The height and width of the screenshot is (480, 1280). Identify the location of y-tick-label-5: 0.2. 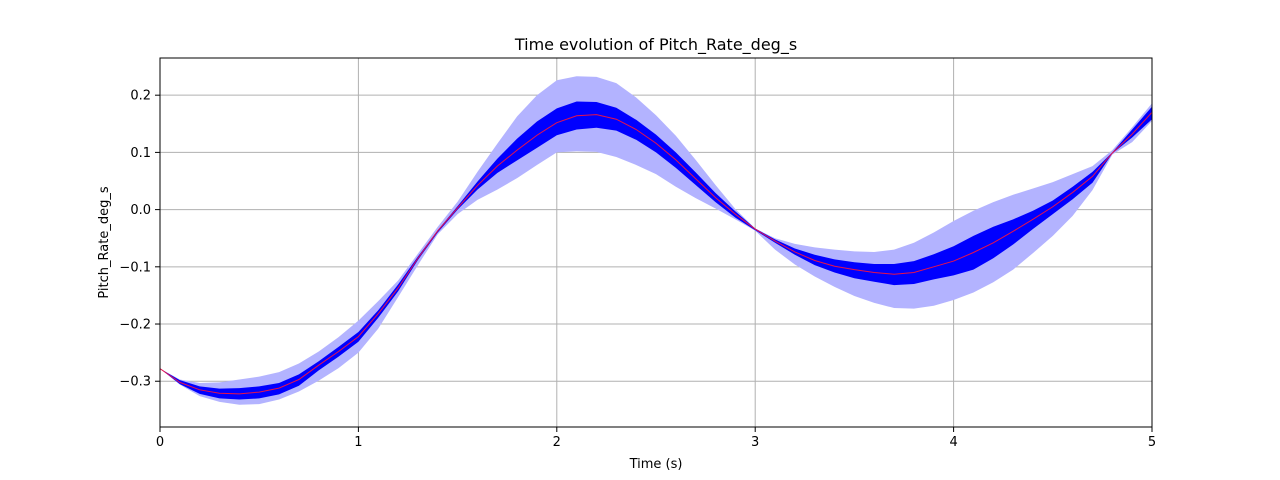
(140, 96).